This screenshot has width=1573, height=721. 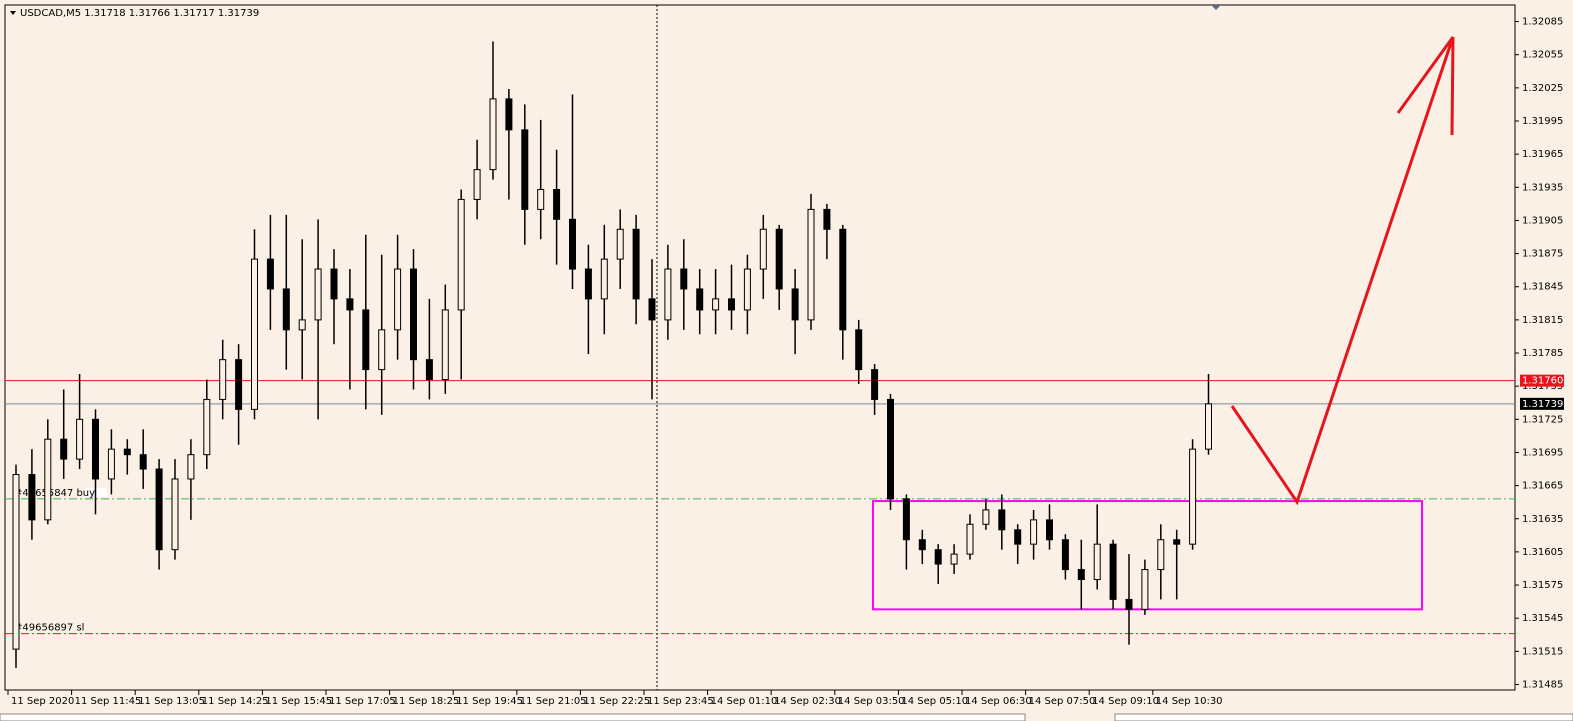 I want to click on x-tick-label: 11 Sep 23:45, so click(x=680, y=701).